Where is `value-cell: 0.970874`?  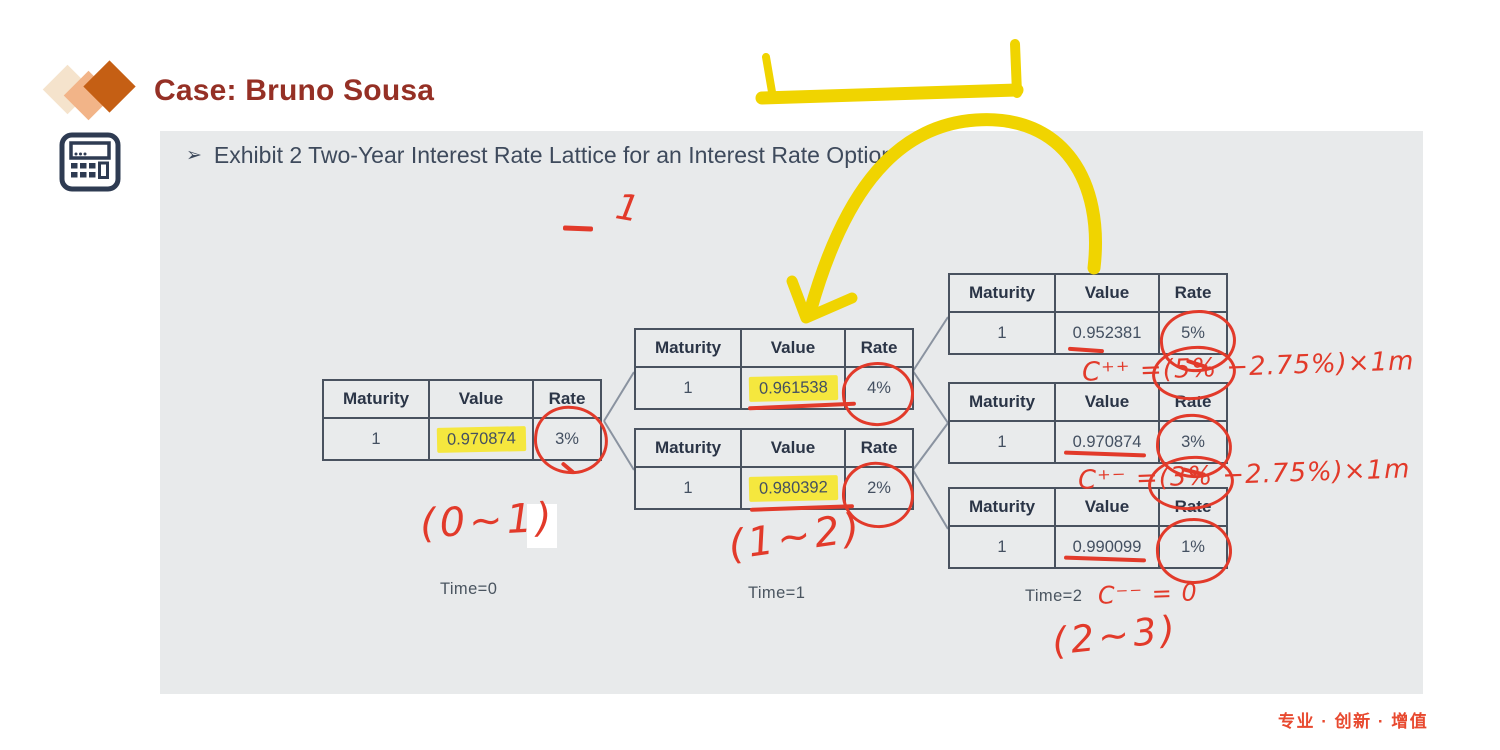
value-cell: 0.970874 is located at coordinates (481, 439).